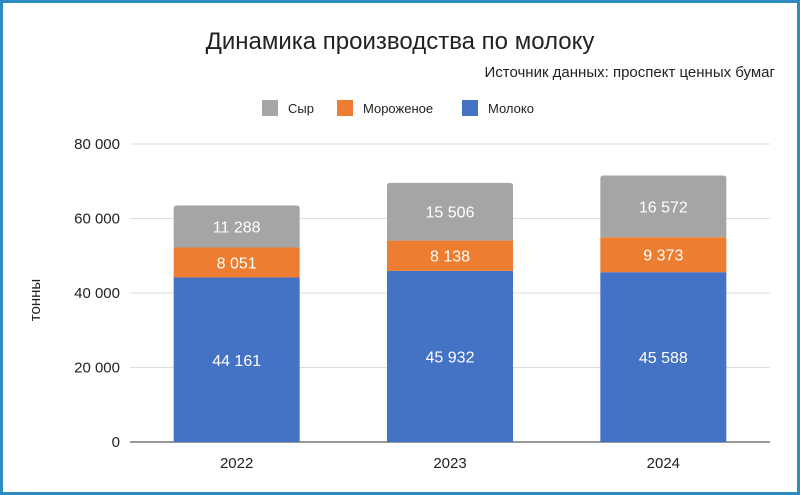  Describe the element at coordinates (35, 300) in the screenshot. I see `y-axis-label: тонны` at that location.